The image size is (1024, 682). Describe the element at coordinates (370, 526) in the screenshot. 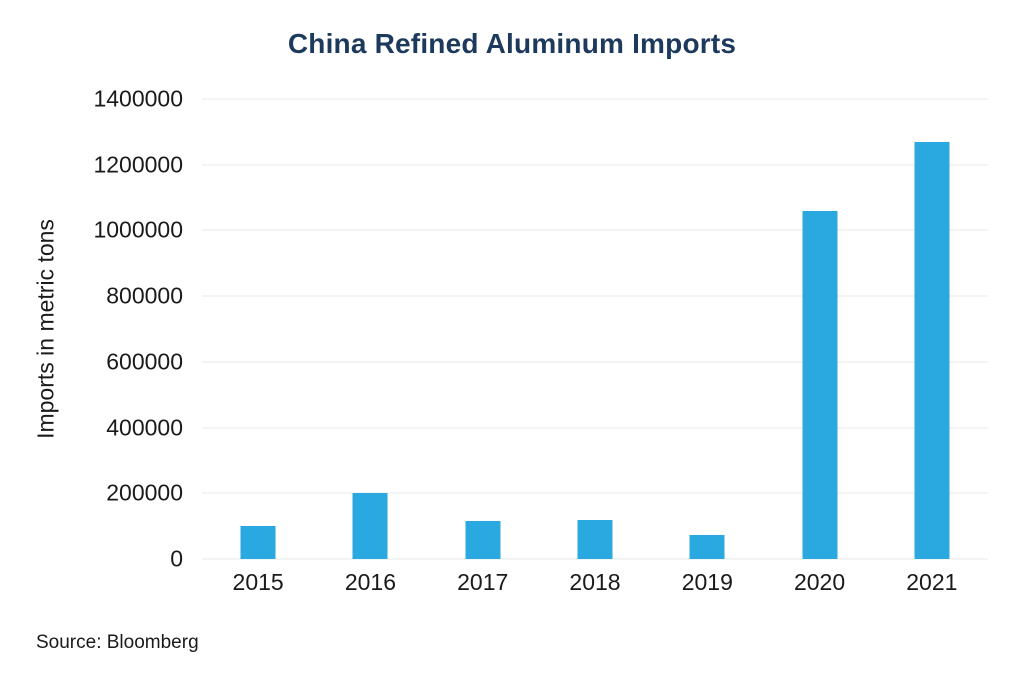

I see `bar-2016` at that location.